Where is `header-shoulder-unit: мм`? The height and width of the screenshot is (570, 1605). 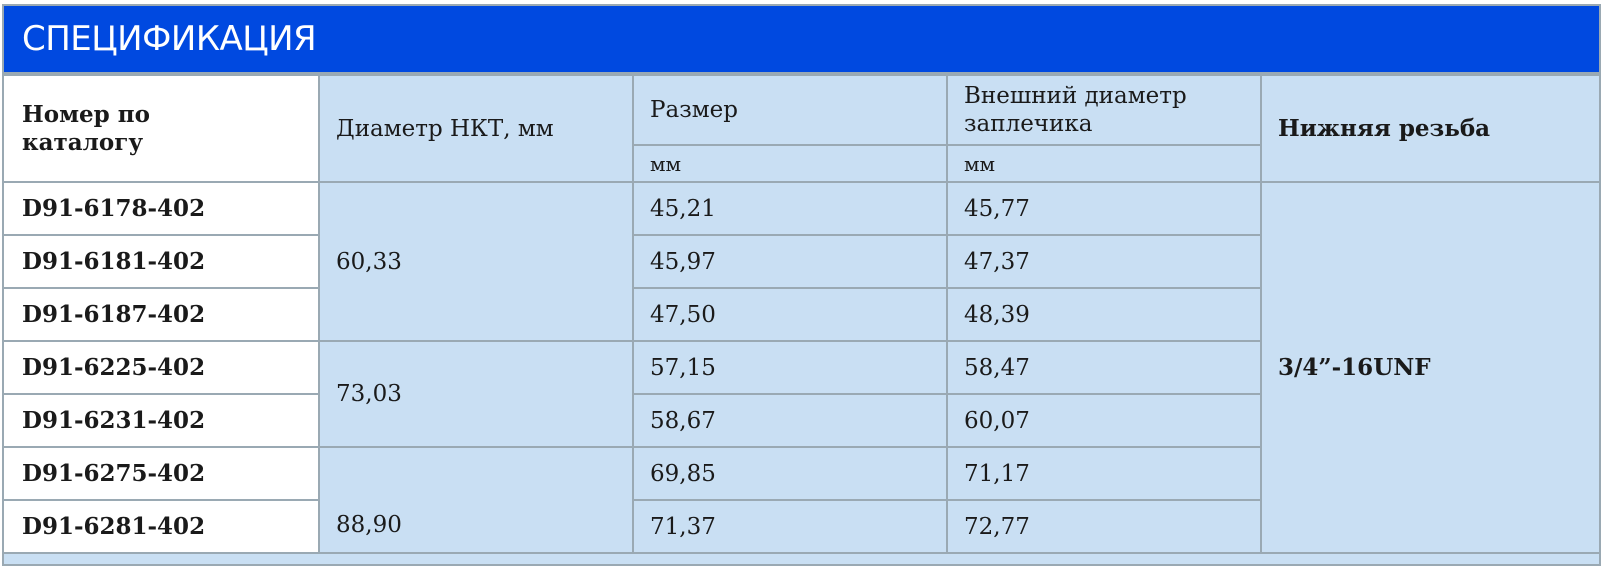 header-shoulder-unit: мм is located at coordinates (1104, 163).